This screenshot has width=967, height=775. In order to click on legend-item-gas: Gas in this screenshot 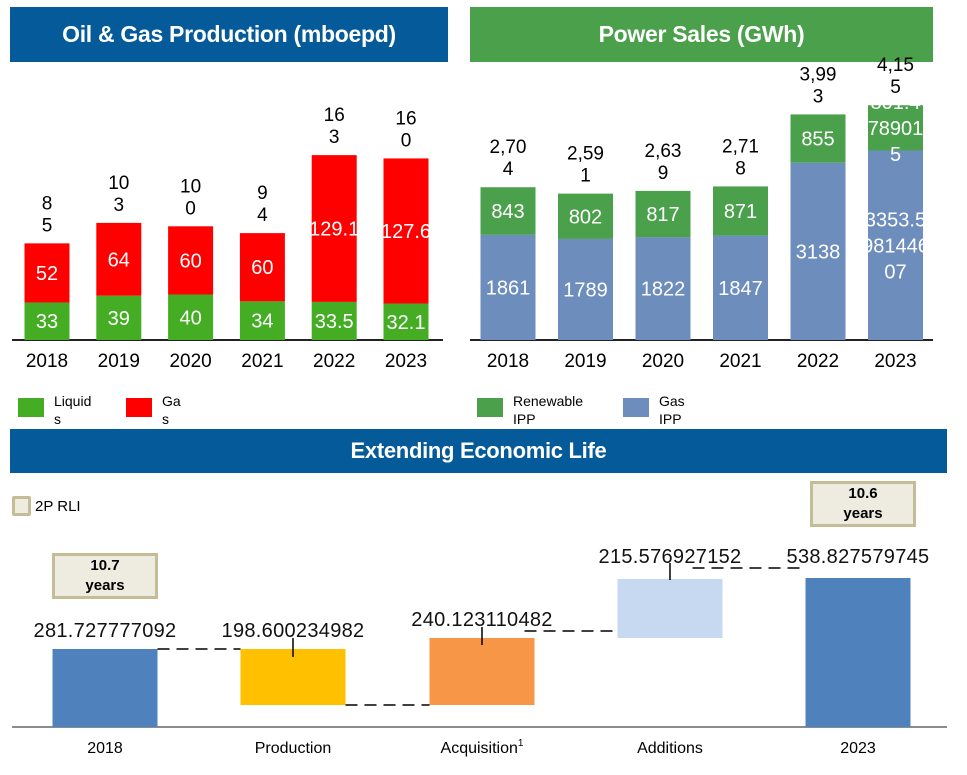, I will do `click(154, 410)`.